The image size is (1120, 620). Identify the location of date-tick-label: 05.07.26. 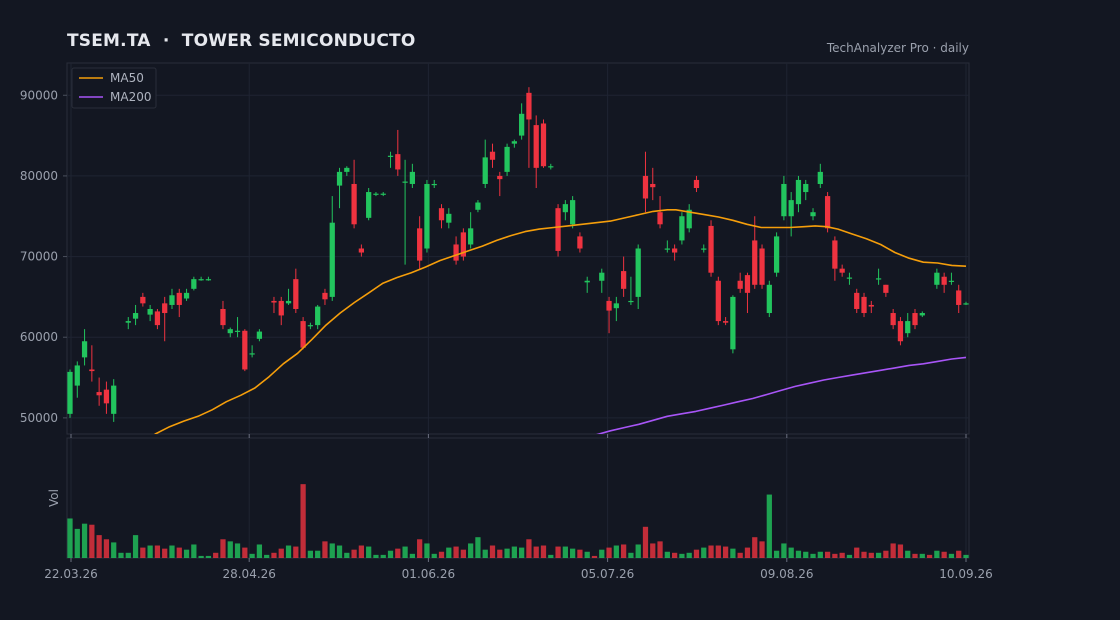
(607, 574).